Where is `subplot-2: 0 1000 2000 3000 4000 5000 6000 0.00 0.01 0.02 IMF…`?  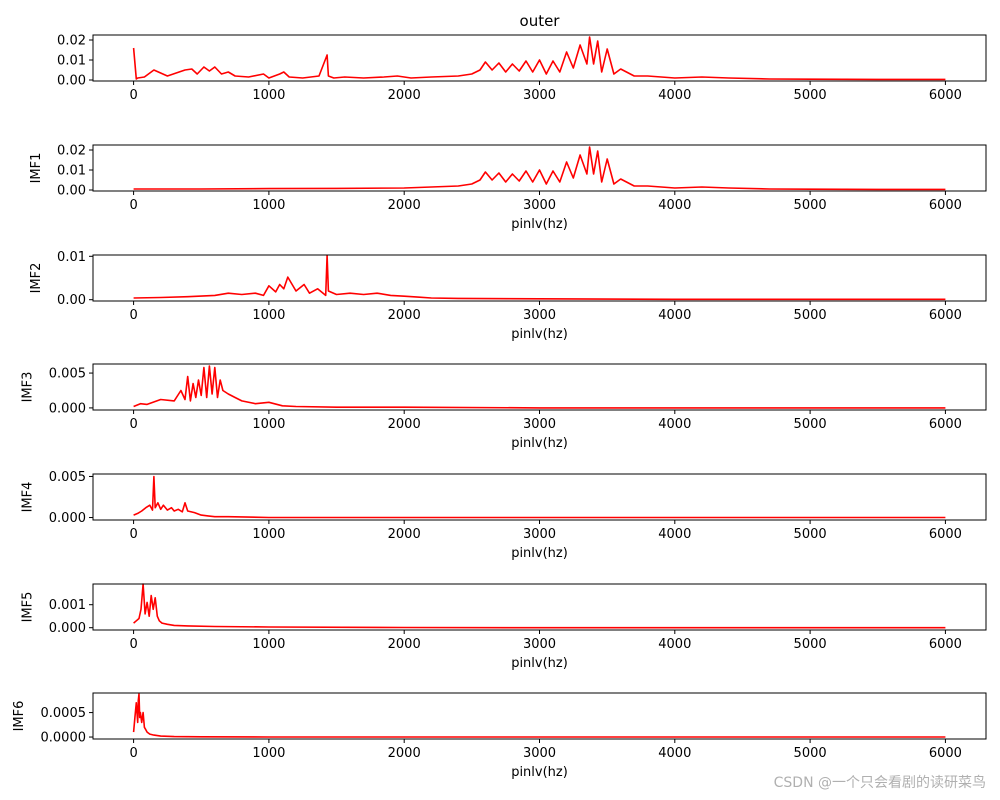 subplot-2: 0 1000 2000 3000 4000 5000 6000 0.00 0.01 0.02 IMF… is located at coordinates (508, 188).